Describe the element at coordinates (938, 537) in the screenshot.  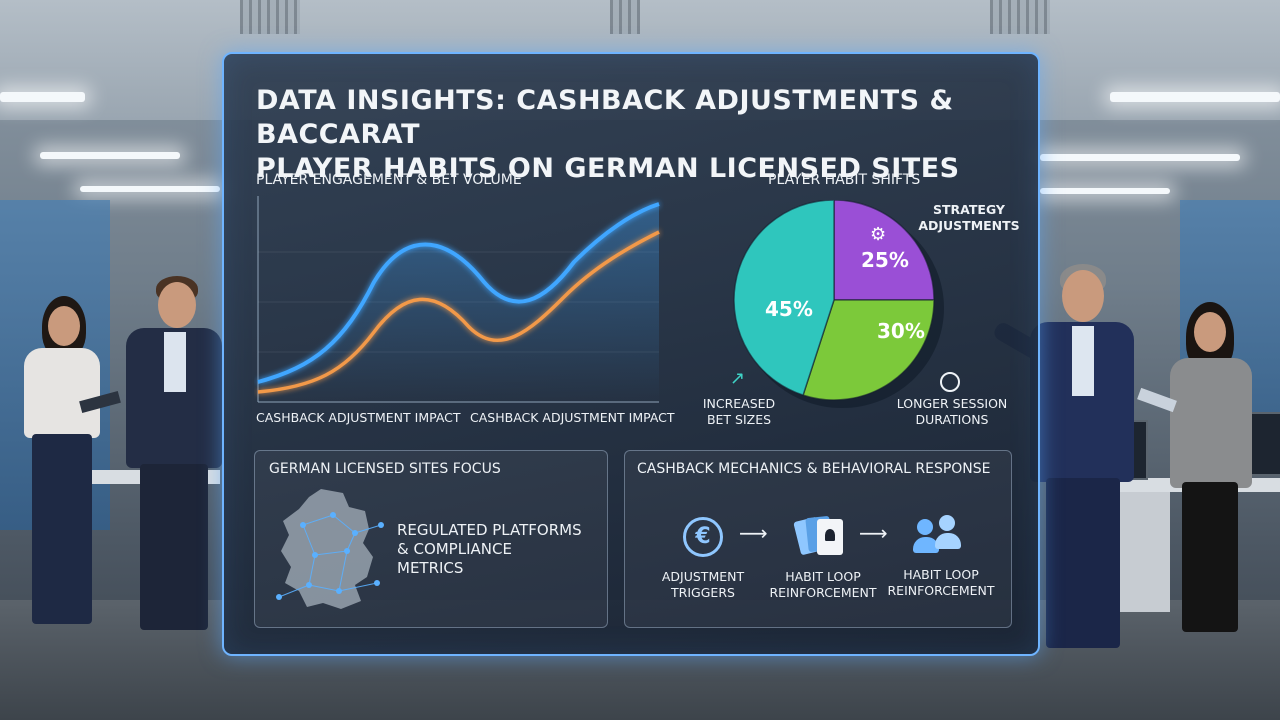
I see `users-icon` at that location.